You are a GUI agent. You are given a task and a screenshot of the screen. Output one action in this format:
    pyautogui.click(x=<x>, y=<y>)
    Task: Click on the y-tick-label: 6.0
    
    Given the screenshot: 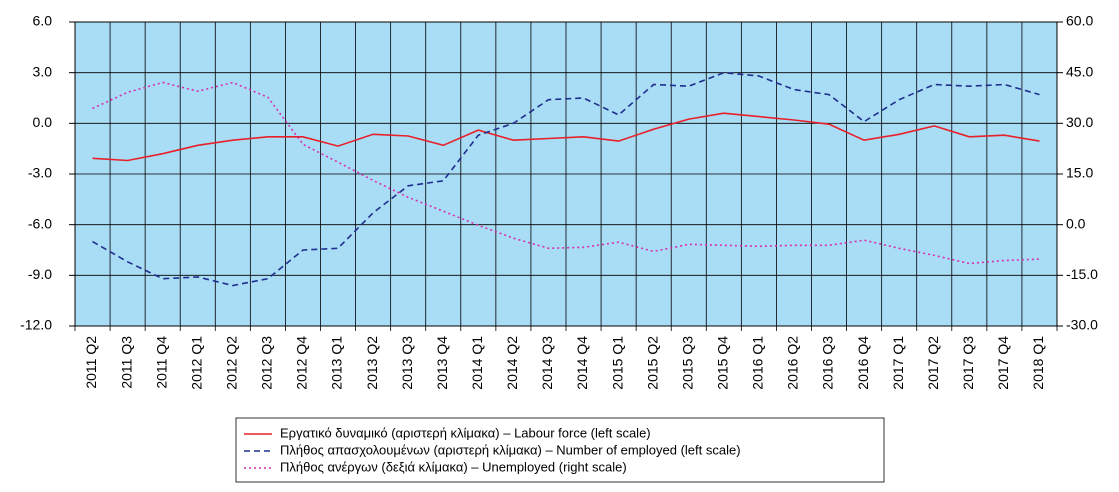 What is the action you would take?
    pyautogui.click(x=43, y=21)
    